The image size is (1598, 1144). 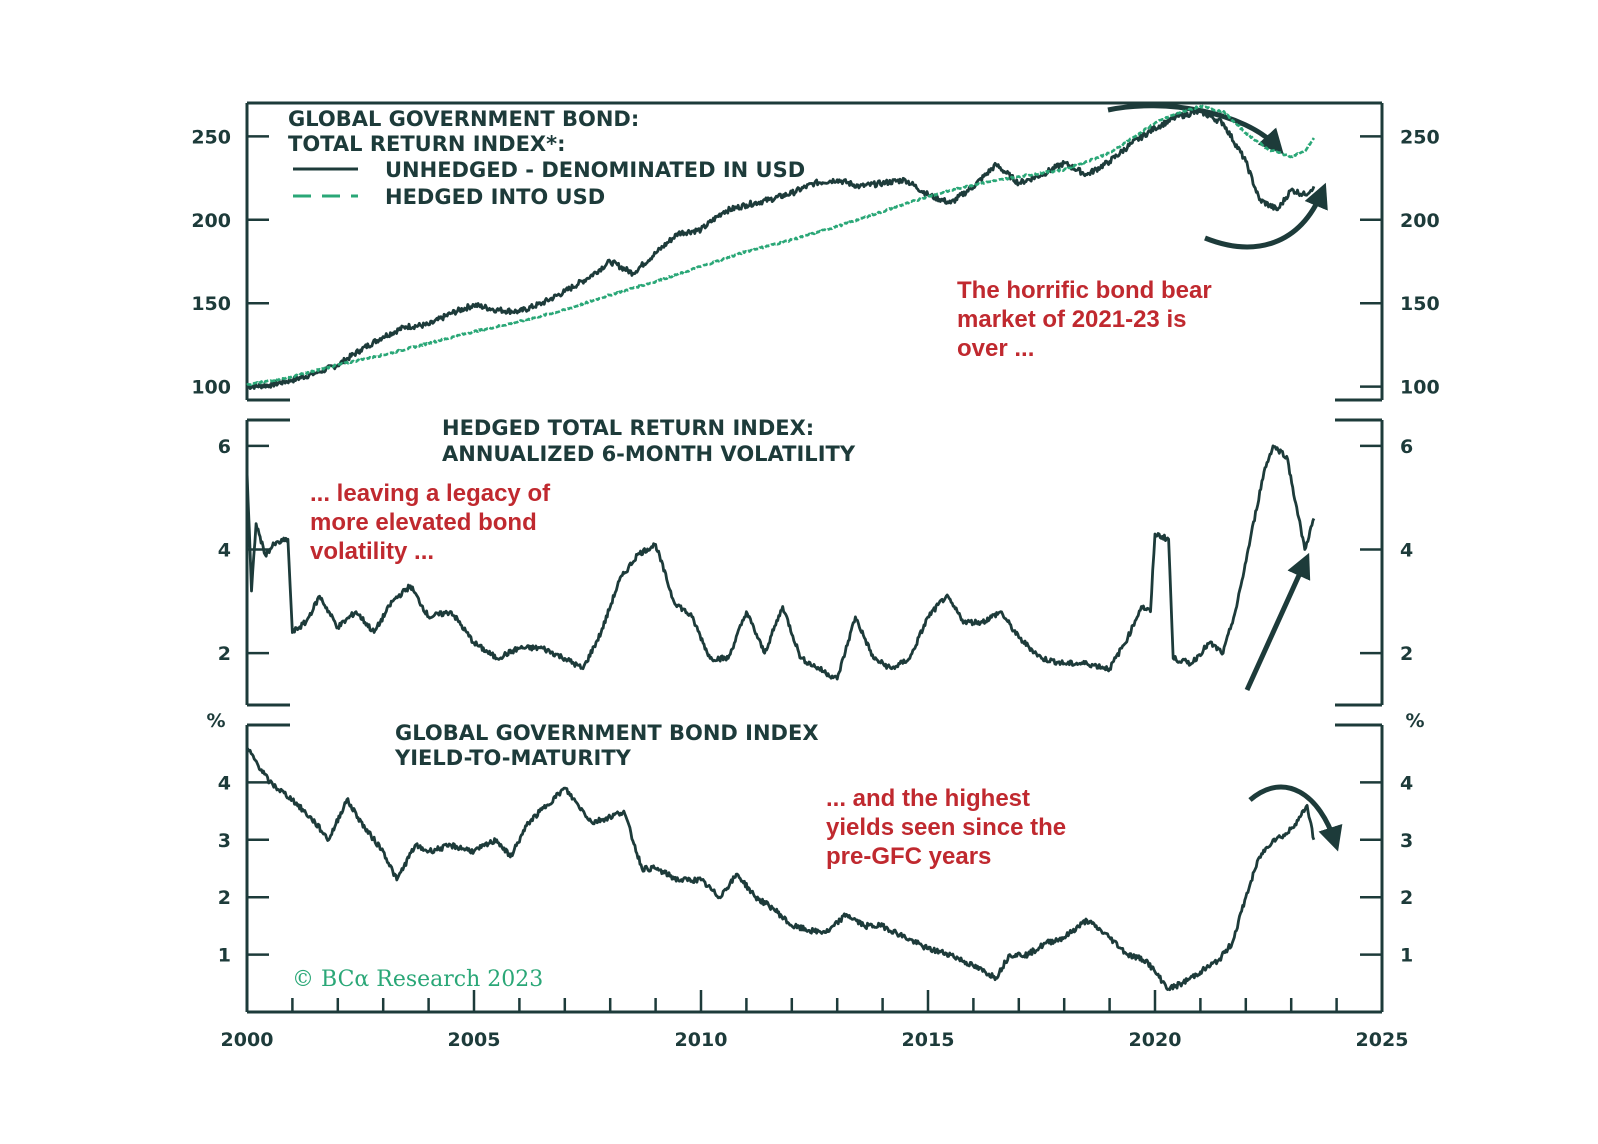 What do you see at coordinates (224, 447) in the screenshot?
I see `panel2-ytick-label-left: 6` at bounding box center [224, 447].